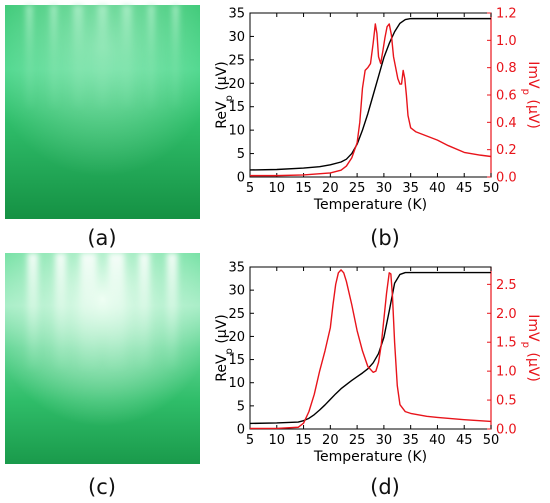 Image resolution: width=550 pixels, height=503 pixels. Describe the element at coordinates (102, 358) in the screenshot. I see `rheed-image-c` at that location.